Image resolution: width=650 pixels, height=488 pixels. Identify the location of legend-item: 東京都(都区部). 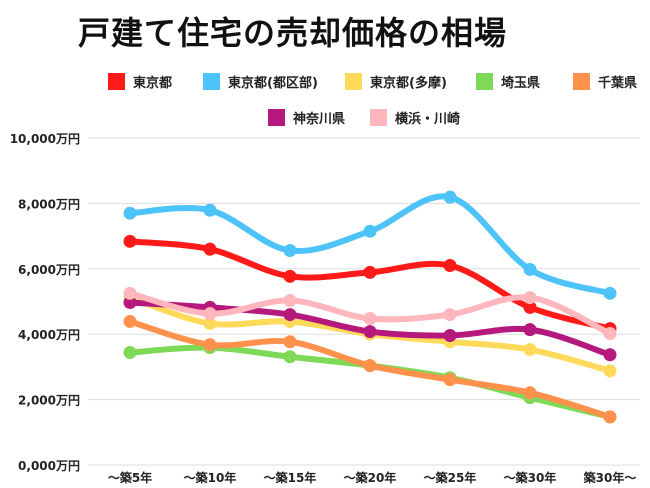
(260, 81).